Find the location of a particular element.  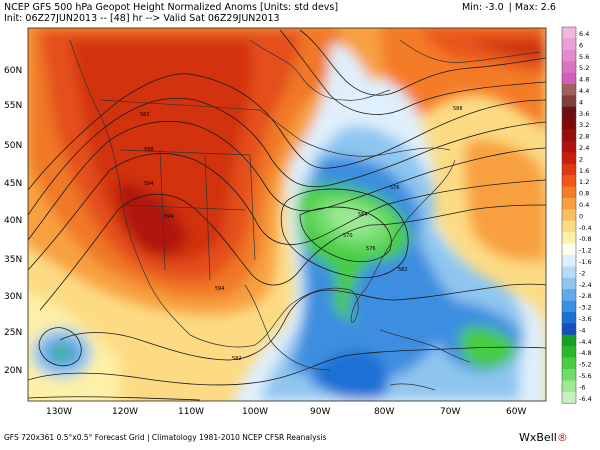

colorbar-label: -5.2 is located at coordinates (585, 365).